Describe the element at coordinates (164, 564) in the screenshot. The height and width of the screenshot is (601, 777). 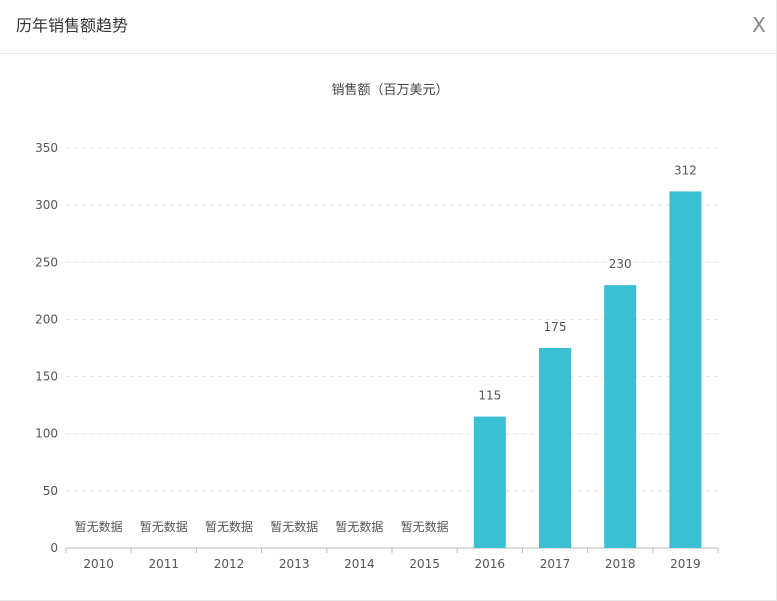
I see `x-tick-label: 2011` at that location.